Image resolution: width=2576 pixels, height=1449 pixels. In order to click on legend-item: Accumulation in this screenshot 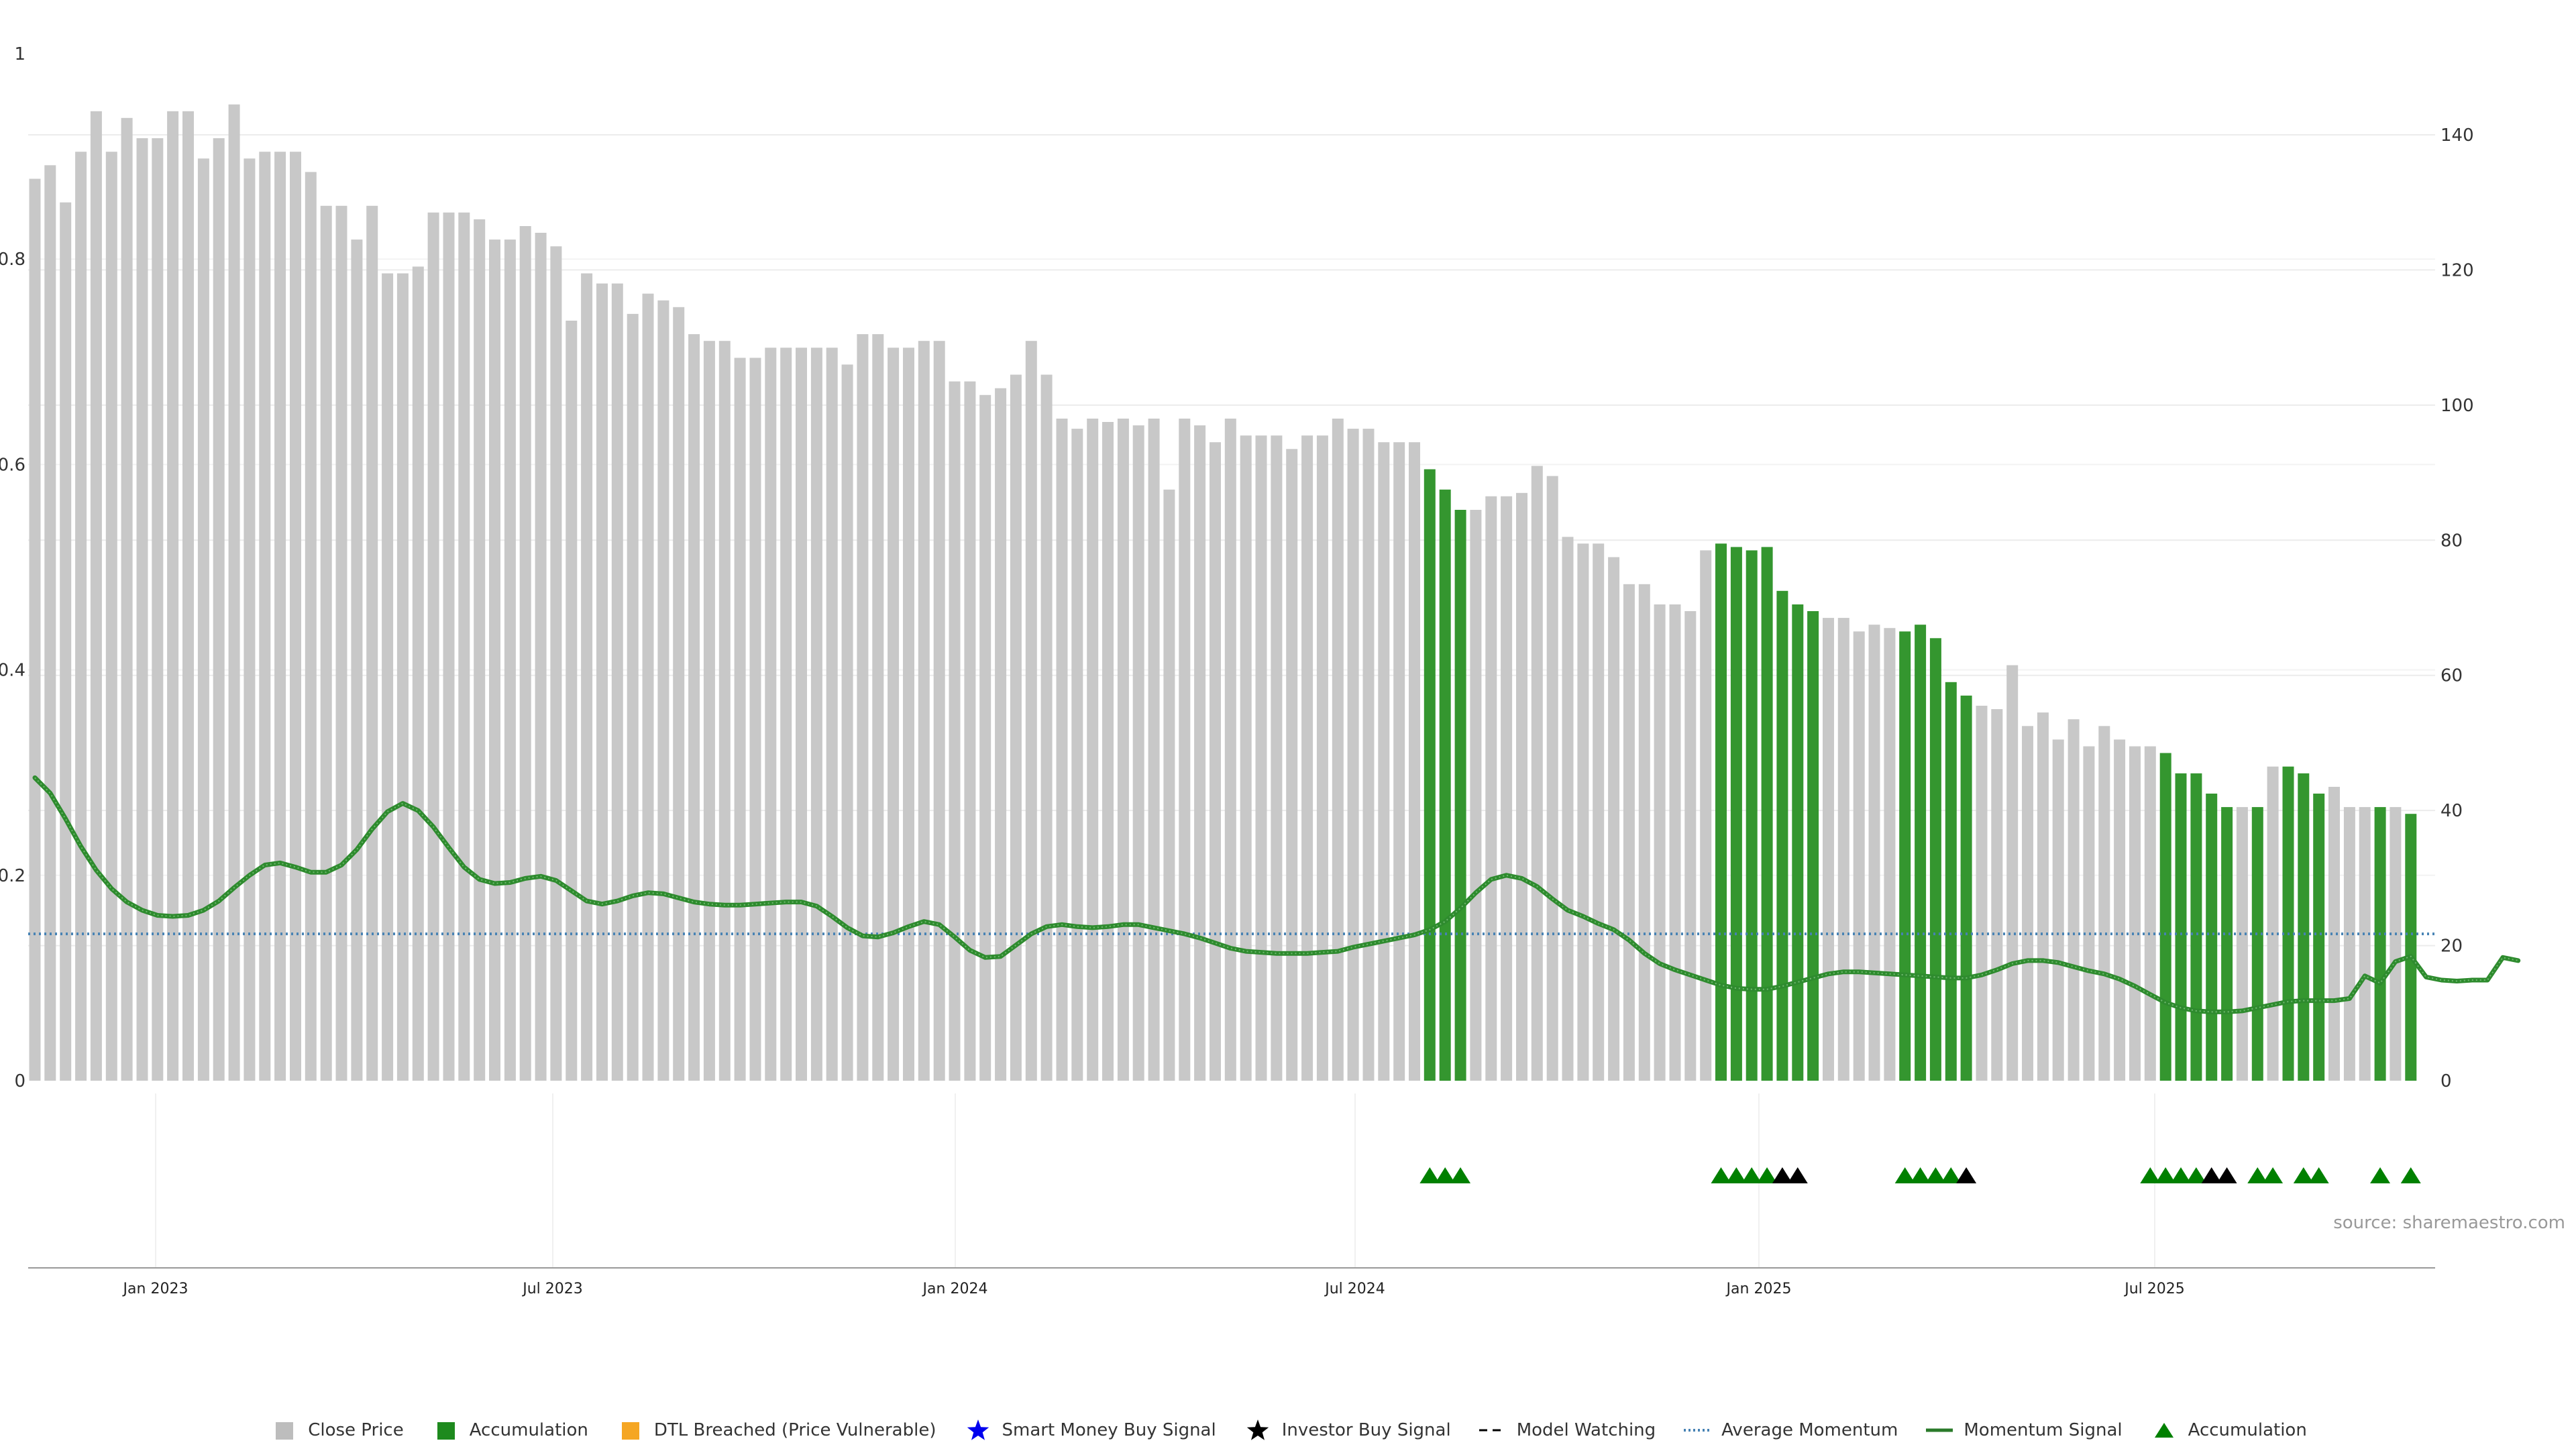, I will do `click(2228, 1430)`.